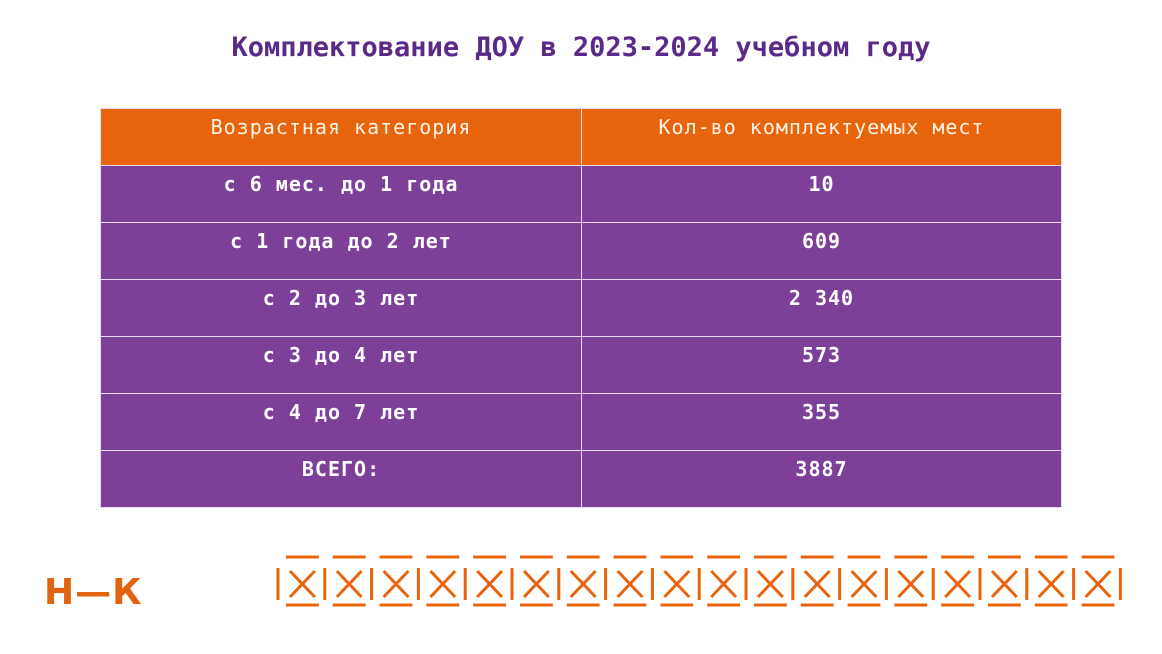  What do you see at coordinates (341, 479) in the screenshot?
I see `total-label: ВСЕГО:` at bounding box center [341, 479].